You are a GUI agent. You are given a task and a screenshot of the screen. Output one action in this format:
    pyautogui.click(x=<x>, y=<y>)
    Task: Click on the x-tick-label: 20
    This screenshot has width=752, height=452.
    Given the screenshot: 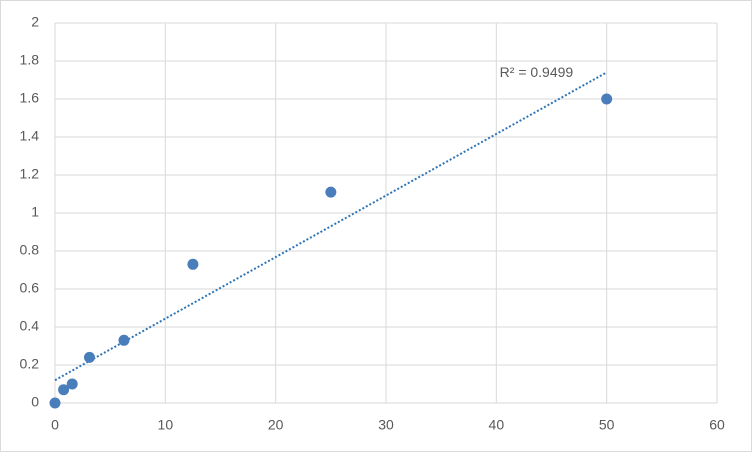 What is the action you would take?
    pyautogui.click(x=276, y=425)
    